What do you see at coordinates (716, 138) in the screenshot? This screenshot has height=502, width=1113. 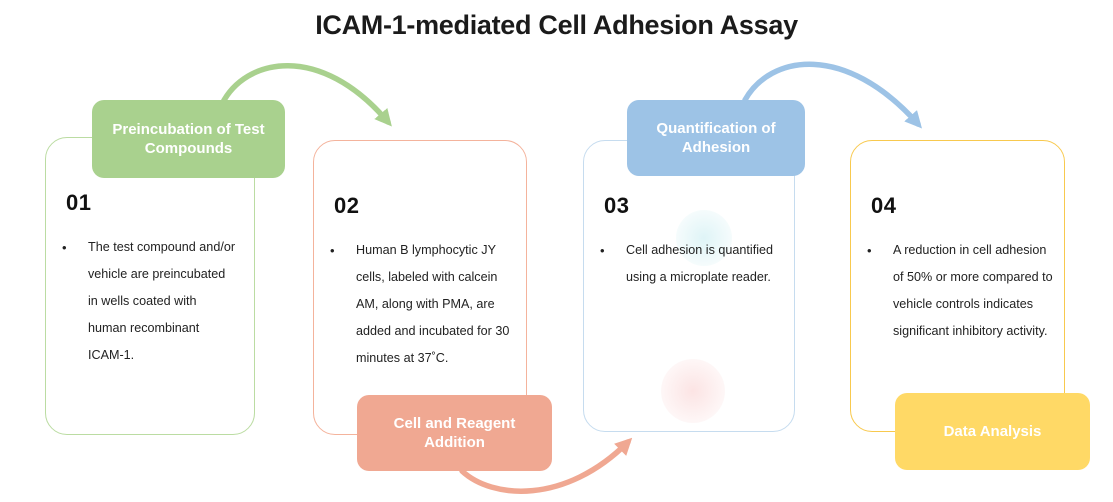 I see `step-label-quantification: Quantification of Adhesion` at bounding box center [716, 138].